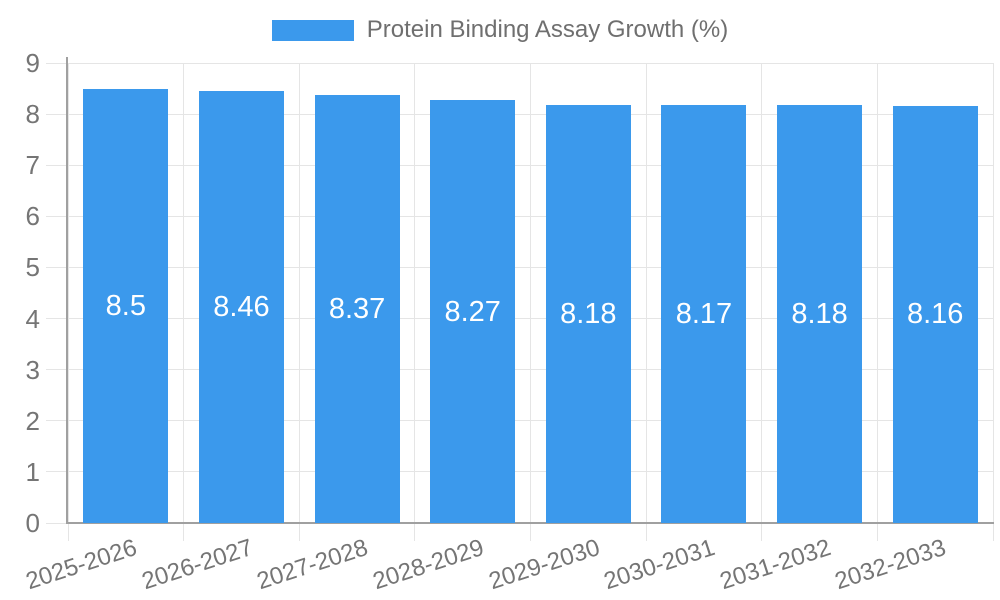 The height and width of the screenshot is (600, 1000). Describe the element at coordinates (67, 290) in the screenshot. I see `y-axis-line` at that location.